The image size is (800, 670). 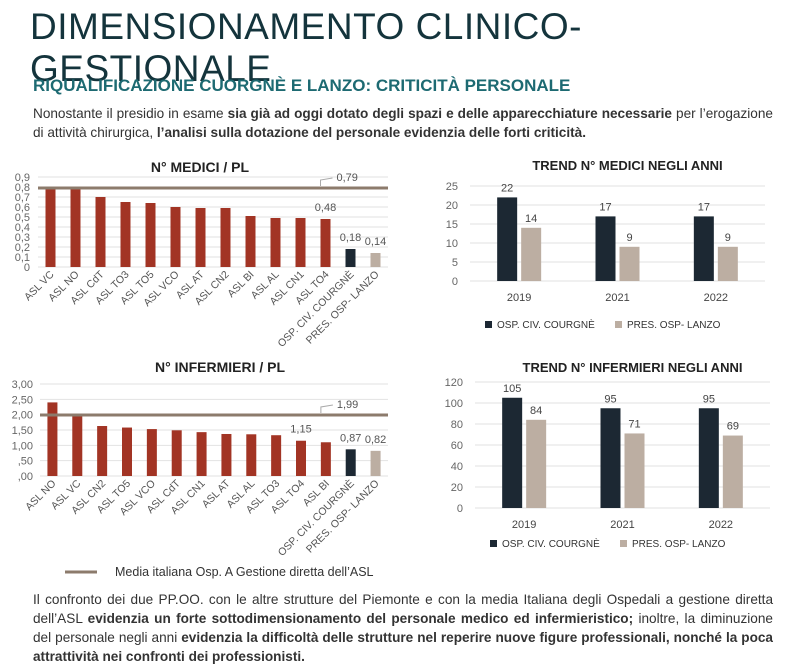 I want to click on data-label: 69, so click(x=733, y=427).